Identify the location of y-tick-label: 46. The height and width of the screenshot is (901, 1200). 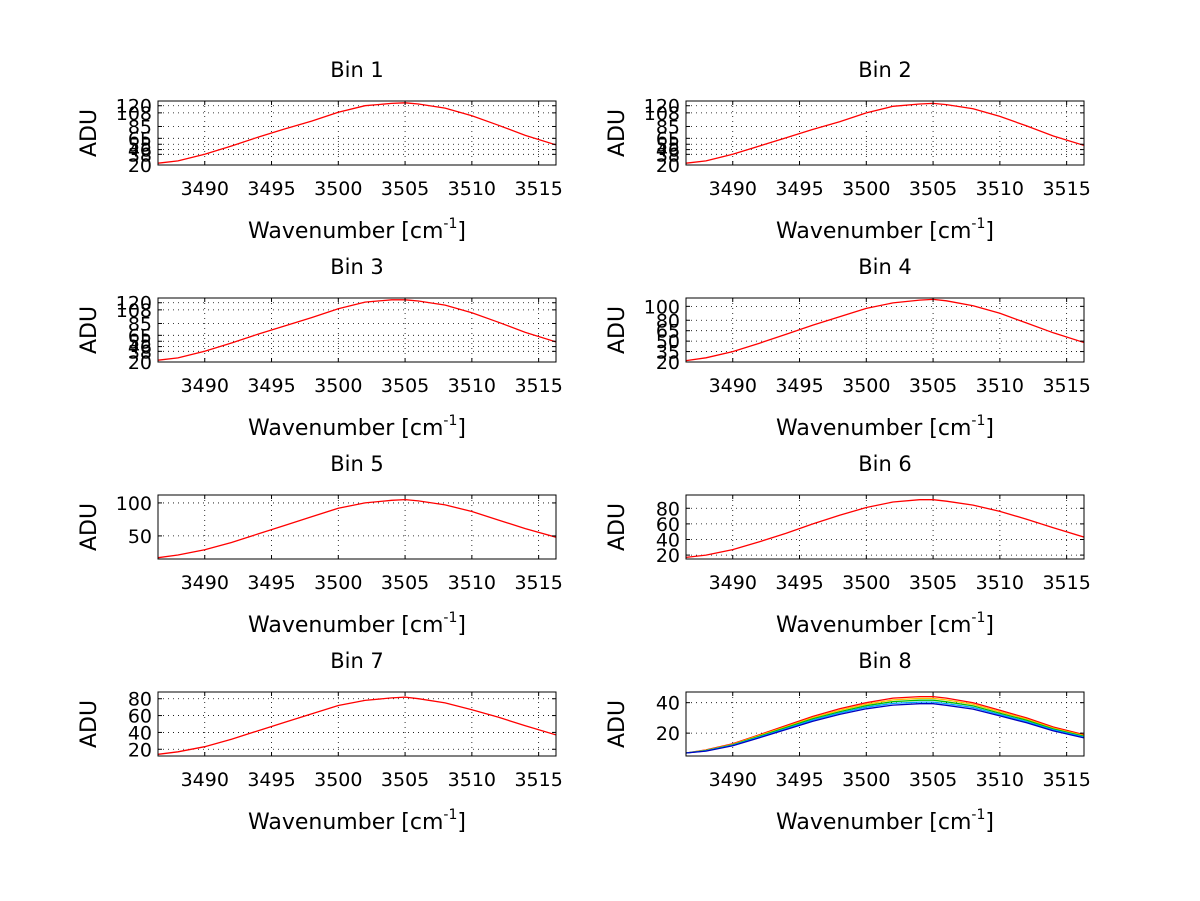
(140, 151).